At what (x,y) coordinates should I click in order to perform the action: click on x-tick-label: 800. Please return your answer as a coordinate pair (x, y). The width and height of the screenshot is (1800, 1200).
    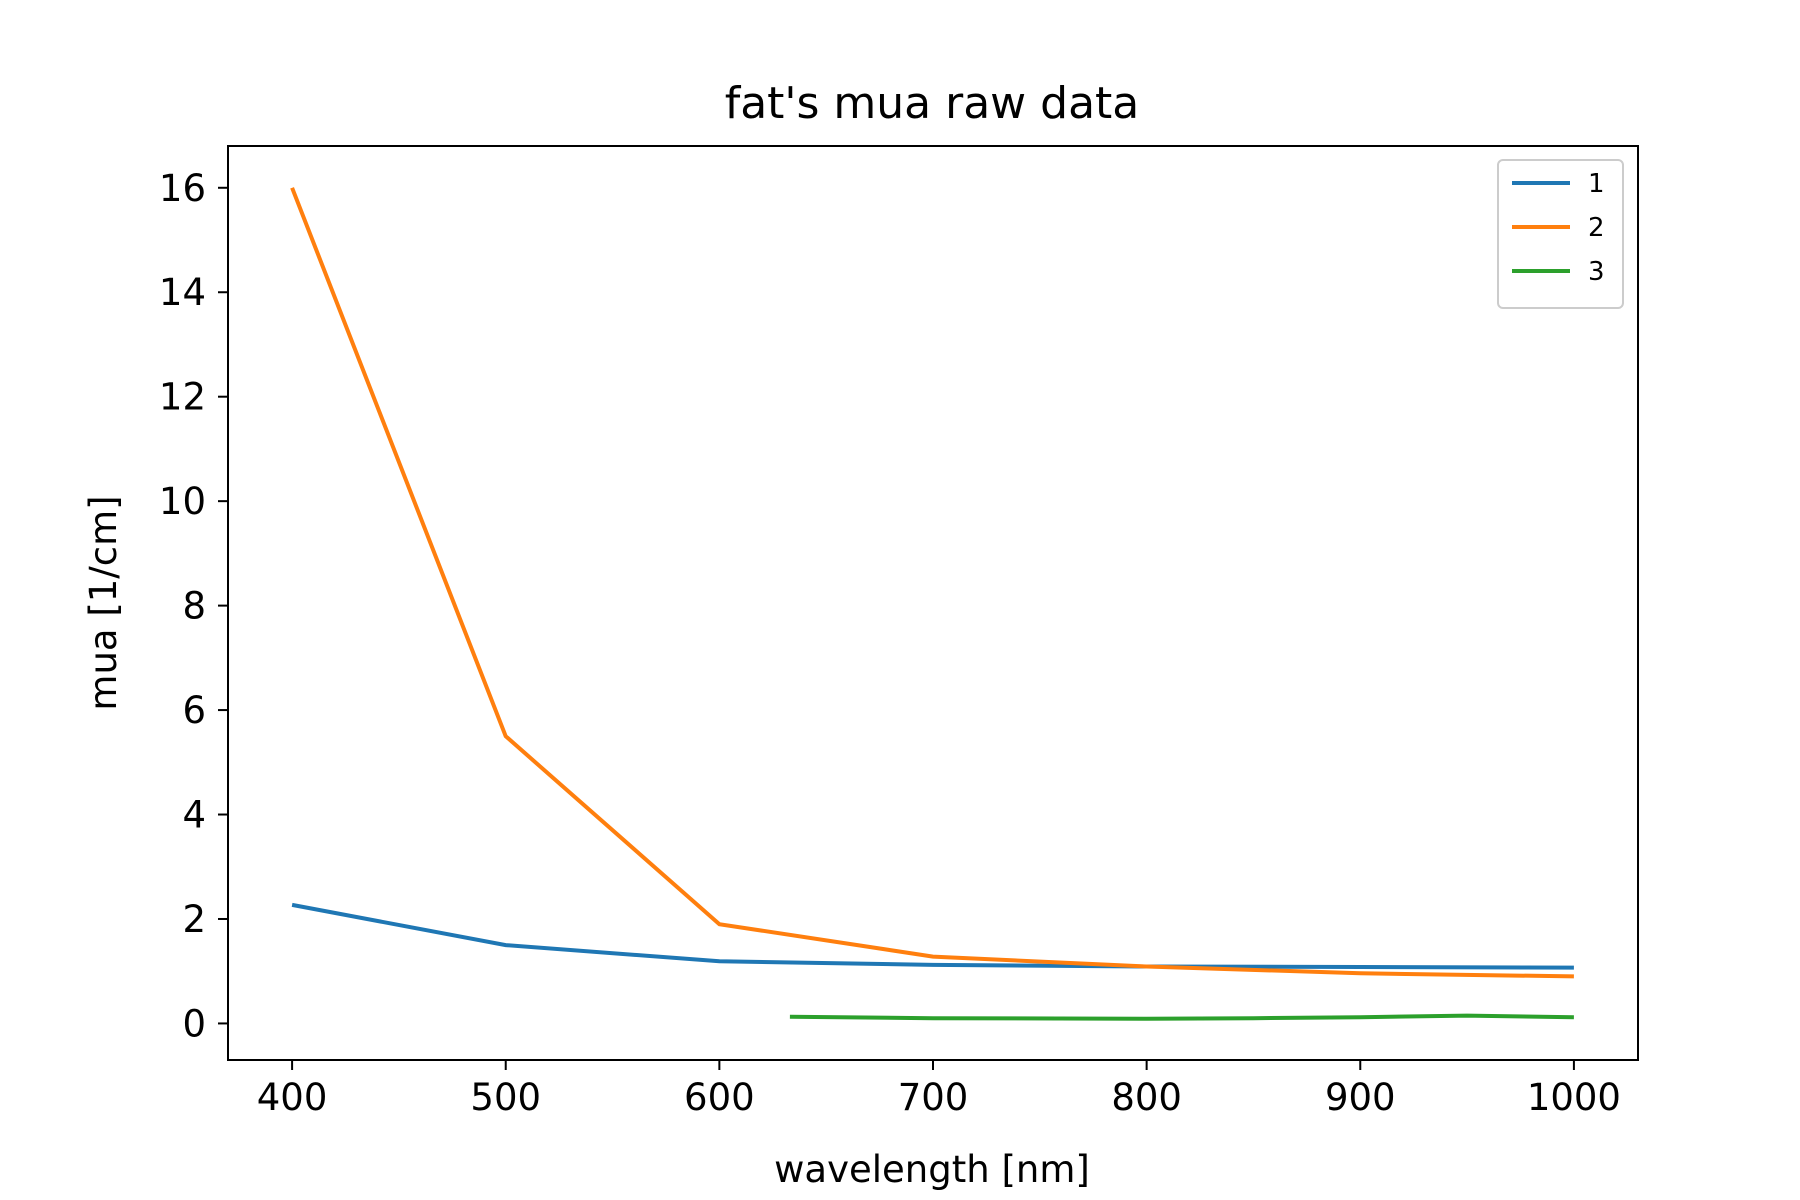
    Looking at the image, I should click on (1146, 1097).